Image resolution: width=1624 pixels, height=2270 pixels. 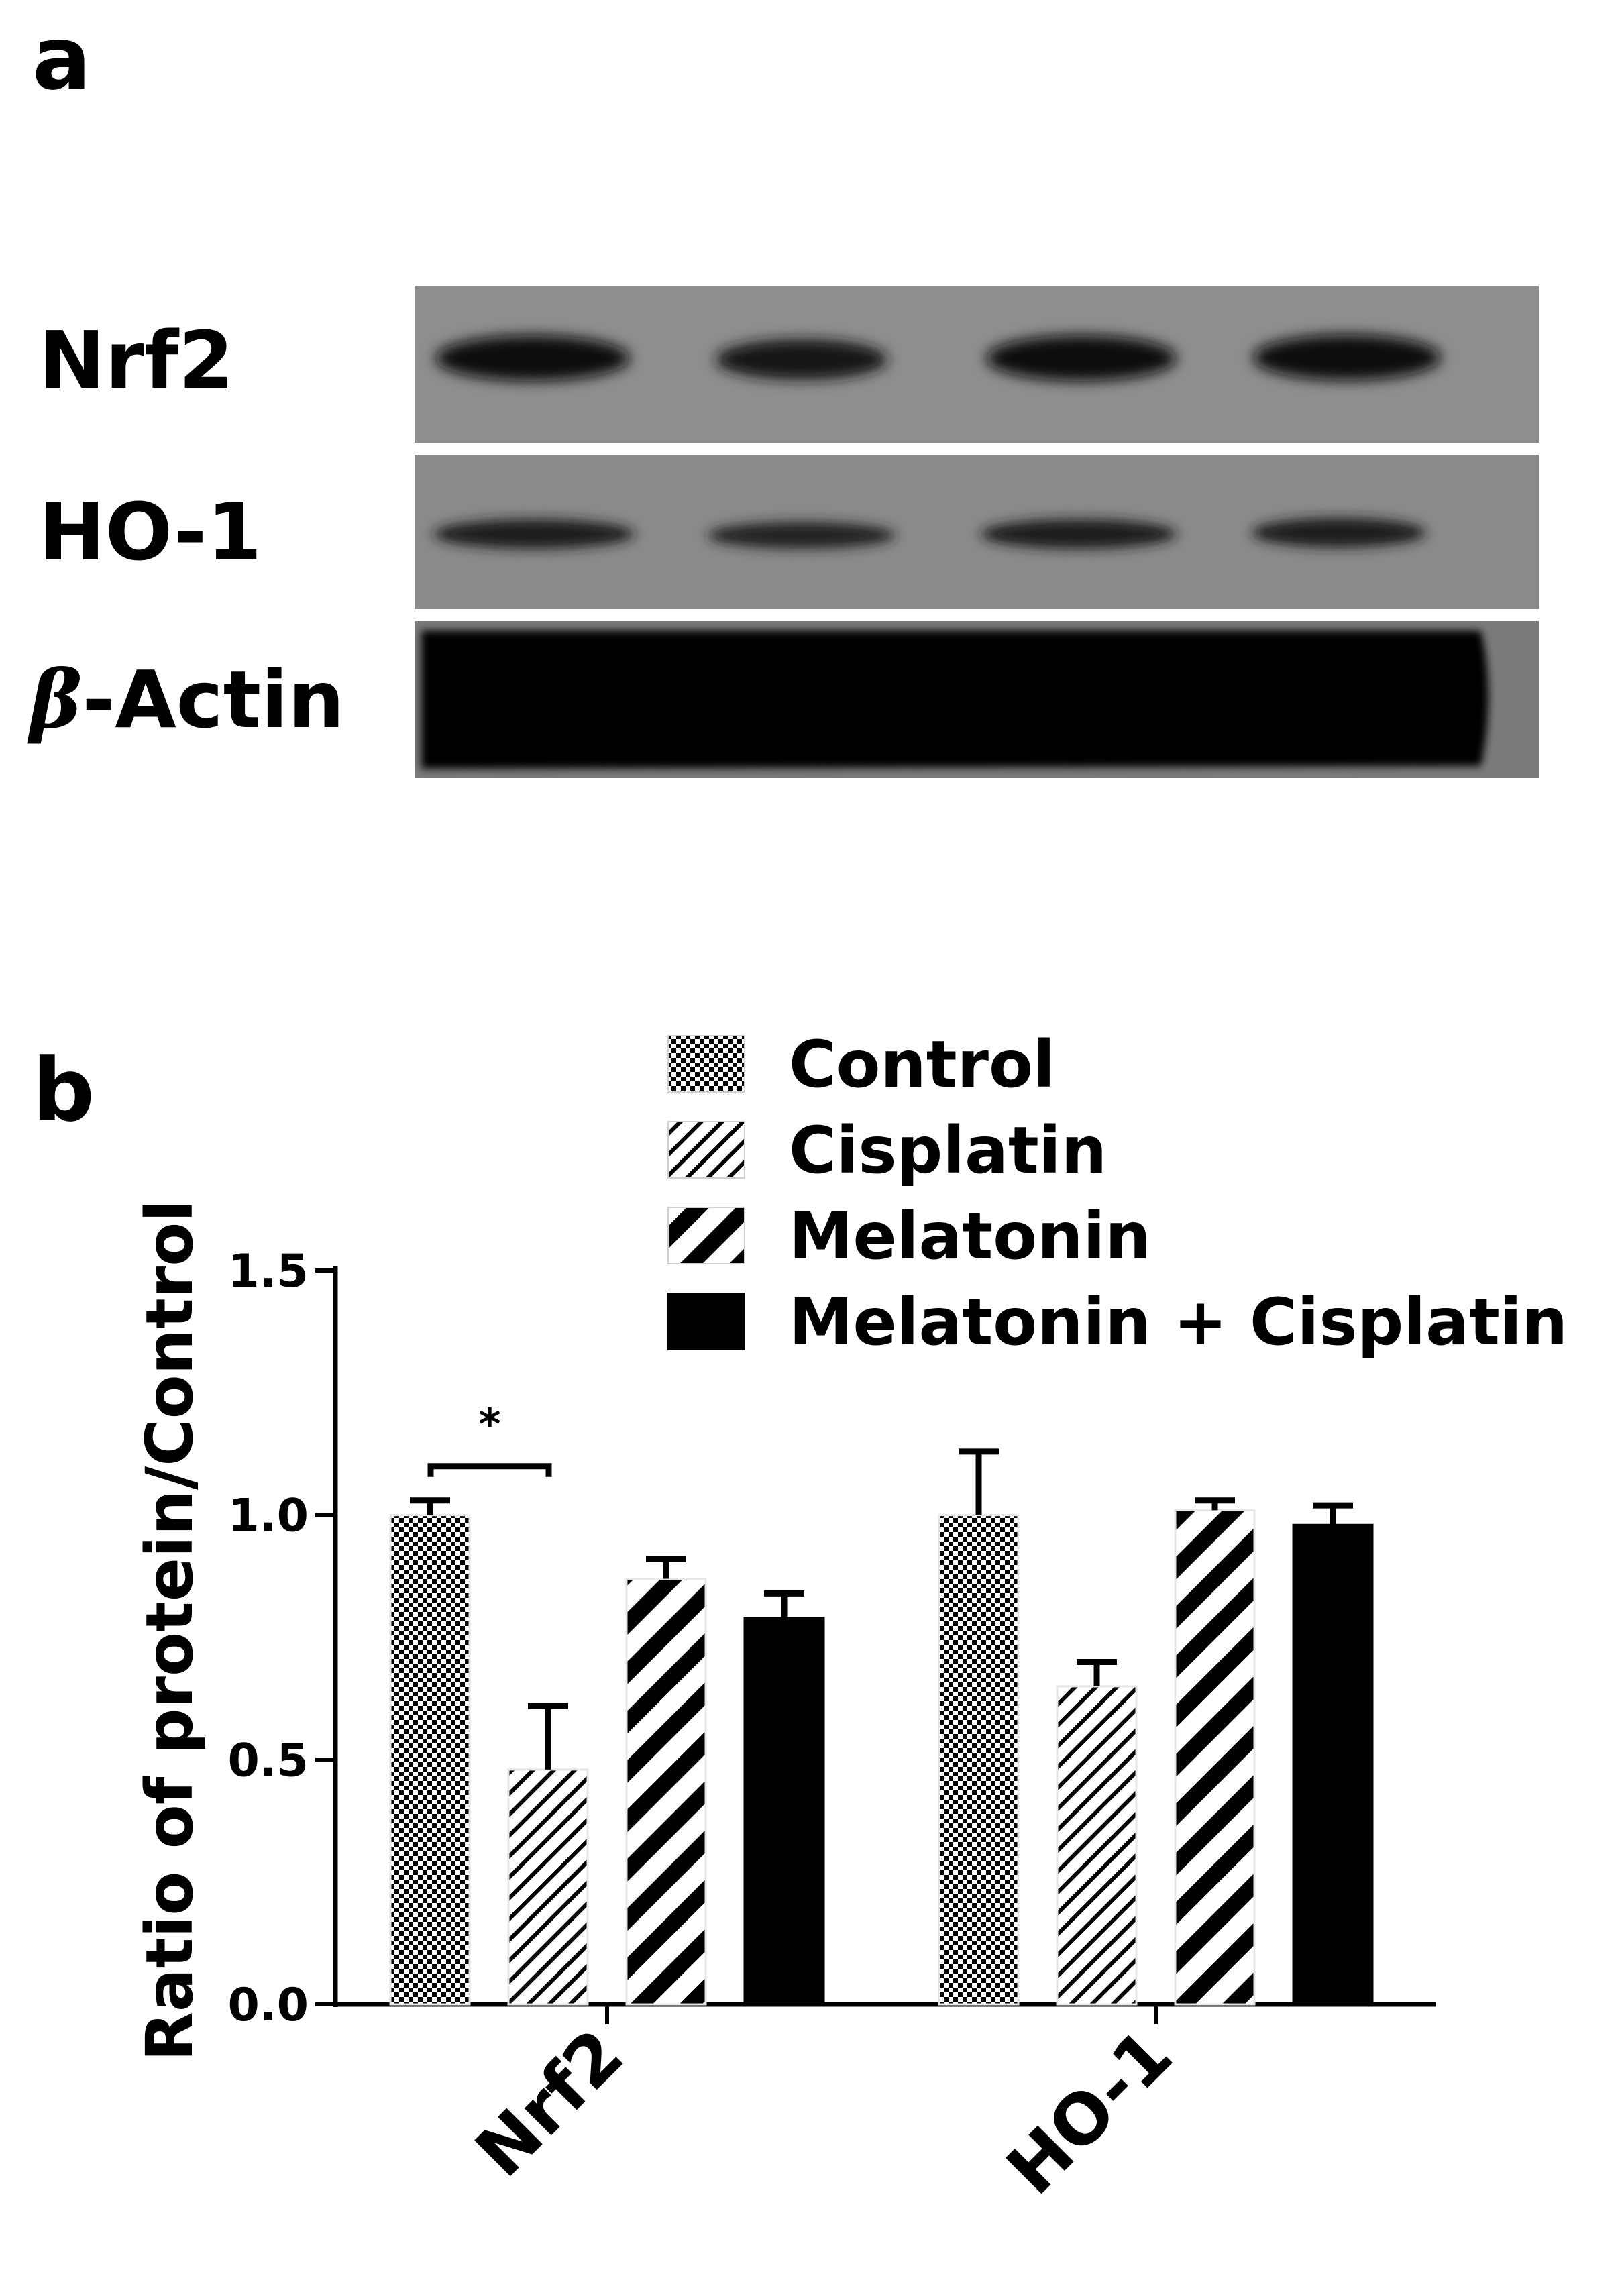 What do you see at coordinates (1347, 358) in the screenshot?
I see `band-nrf2-lane4` at bounding box center [1347, 358].